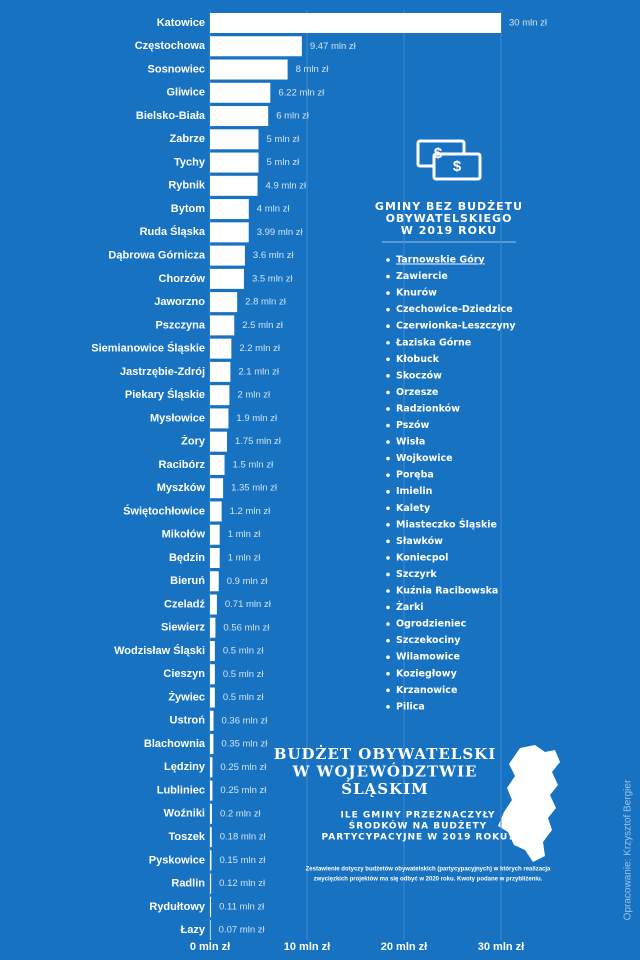 The image size is (640, 960). Describe the element at coordinates (183, 628) in the screenshot. I see `category-label: Siewierz` at that location.